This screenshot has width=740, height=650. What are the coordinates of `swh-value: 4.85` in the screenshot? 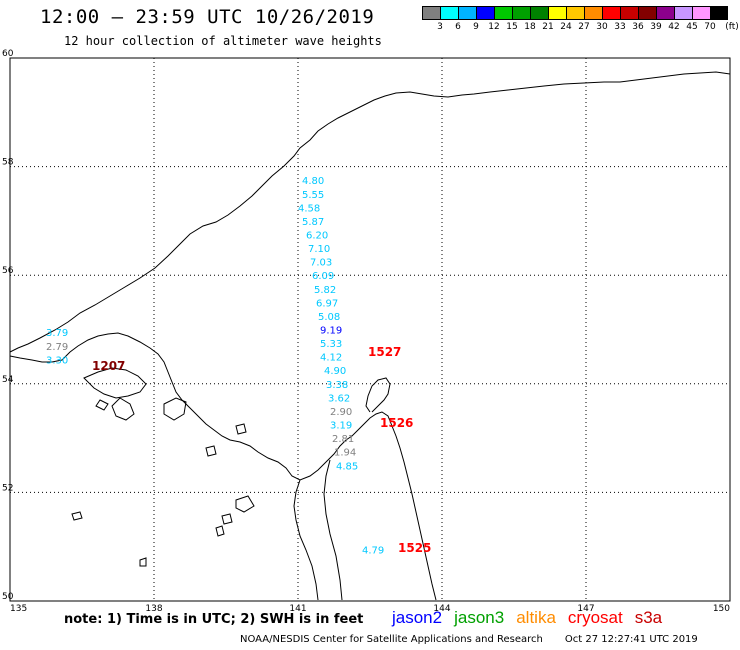 It's located at (347, 466).